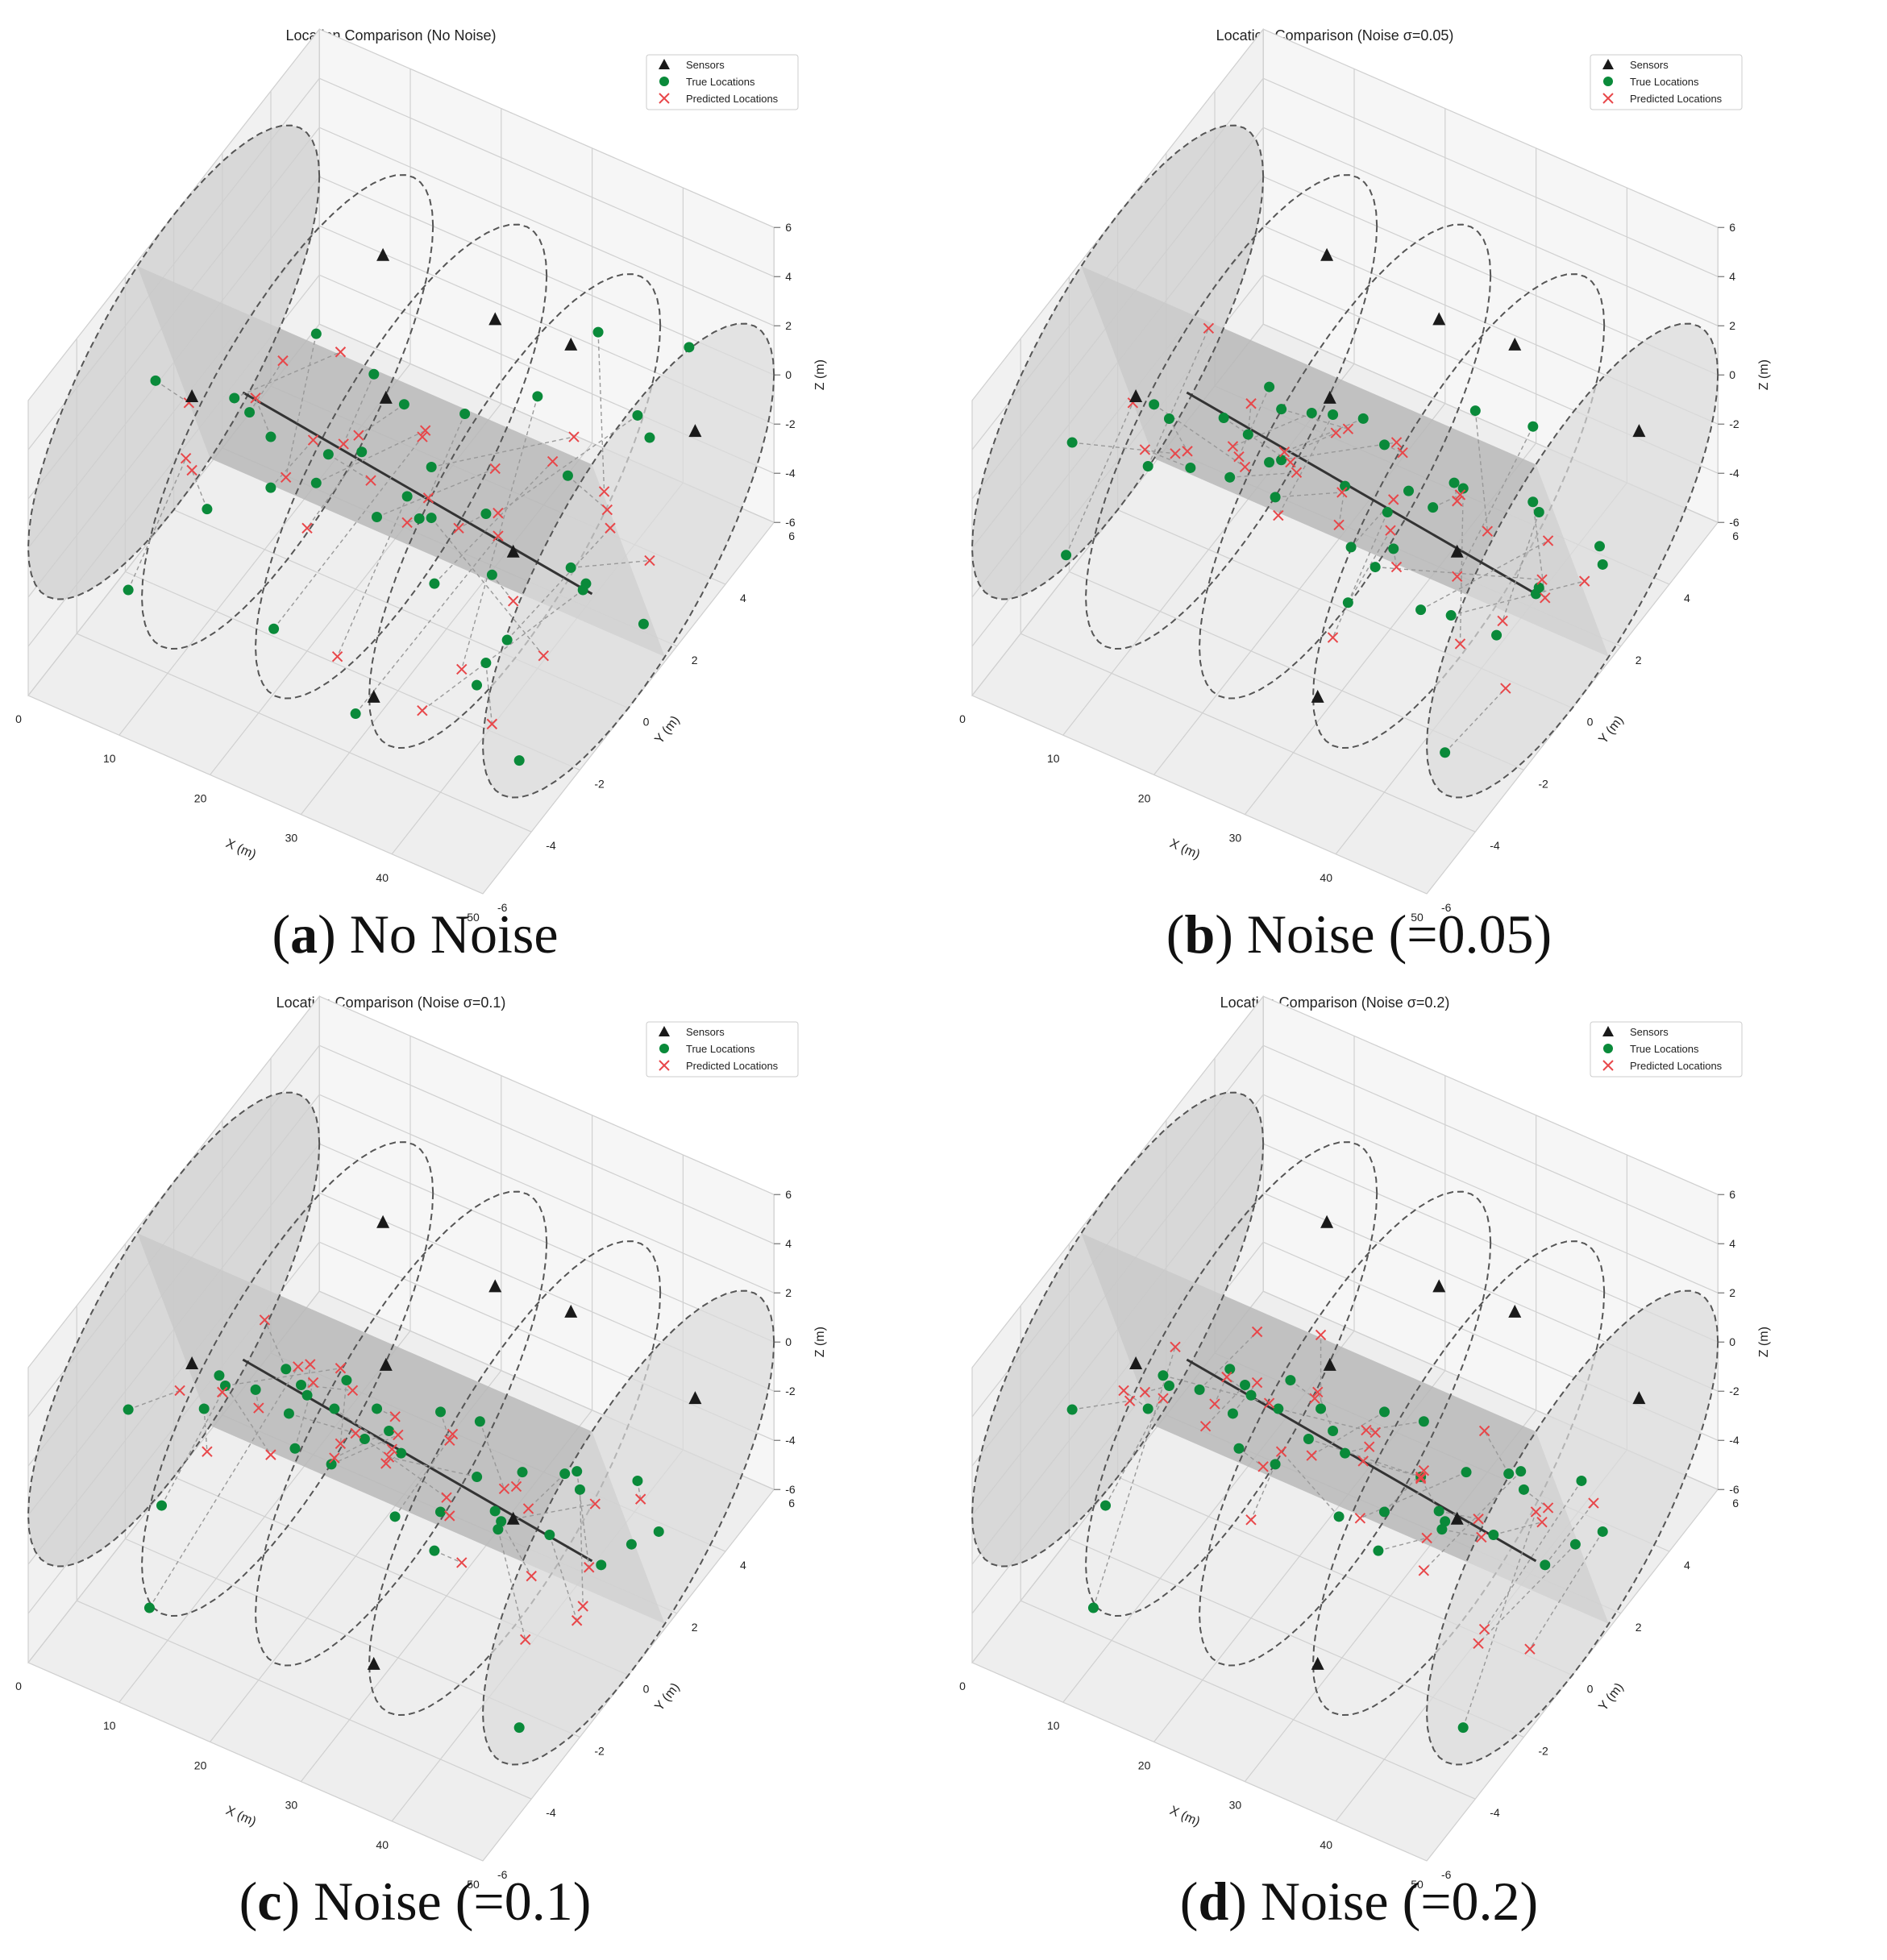 The width and height of the screenshot is (1887, 1960). I want to click on x-tick-label: 50, so click(1417, 1885).